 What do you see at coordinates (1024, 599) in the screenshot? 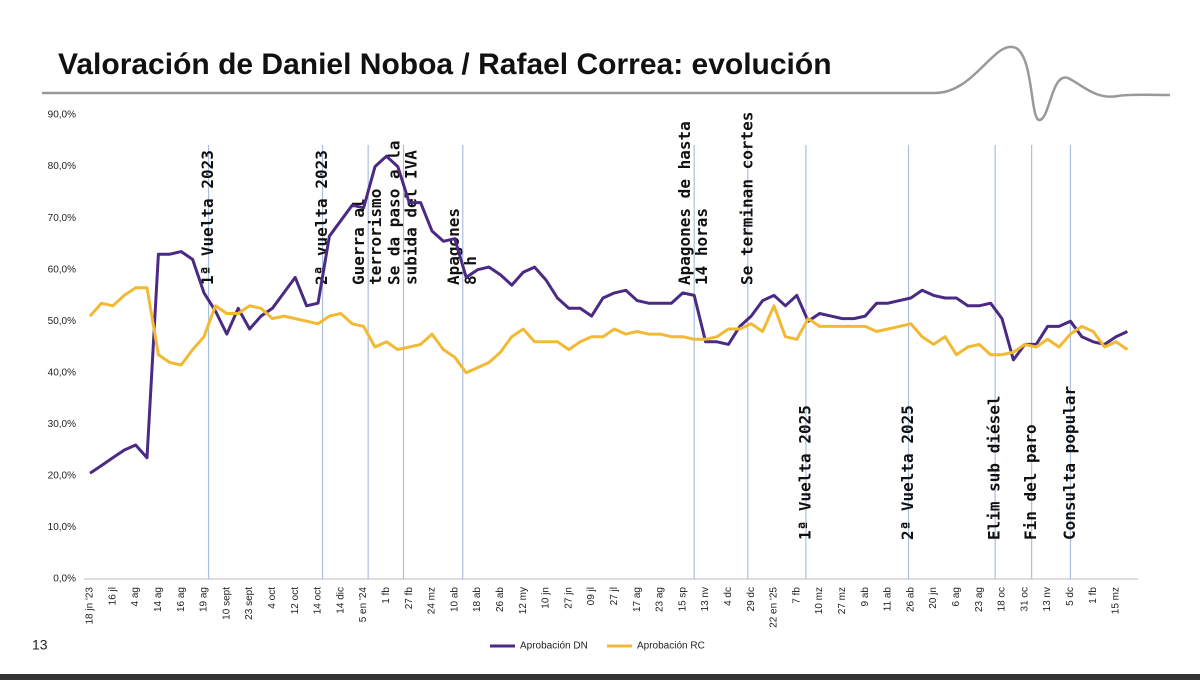
I see `x-tick-label: 31 oc` at bounding box center [1024, 599].